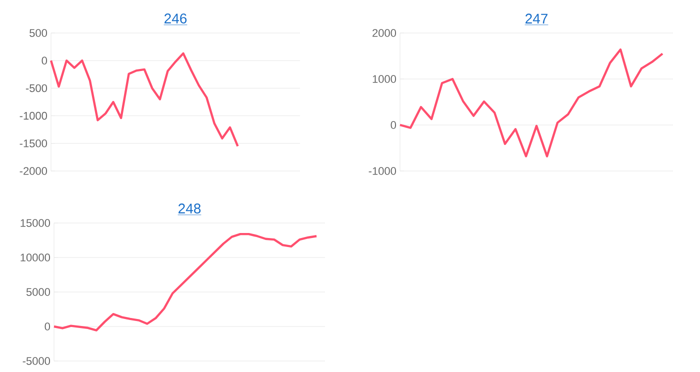 The image size is (700, 372). What do you see at coordinates (384, 33) in the screenshot?
I see `y-tick-label: 2000` at bounding box center [384, 33].